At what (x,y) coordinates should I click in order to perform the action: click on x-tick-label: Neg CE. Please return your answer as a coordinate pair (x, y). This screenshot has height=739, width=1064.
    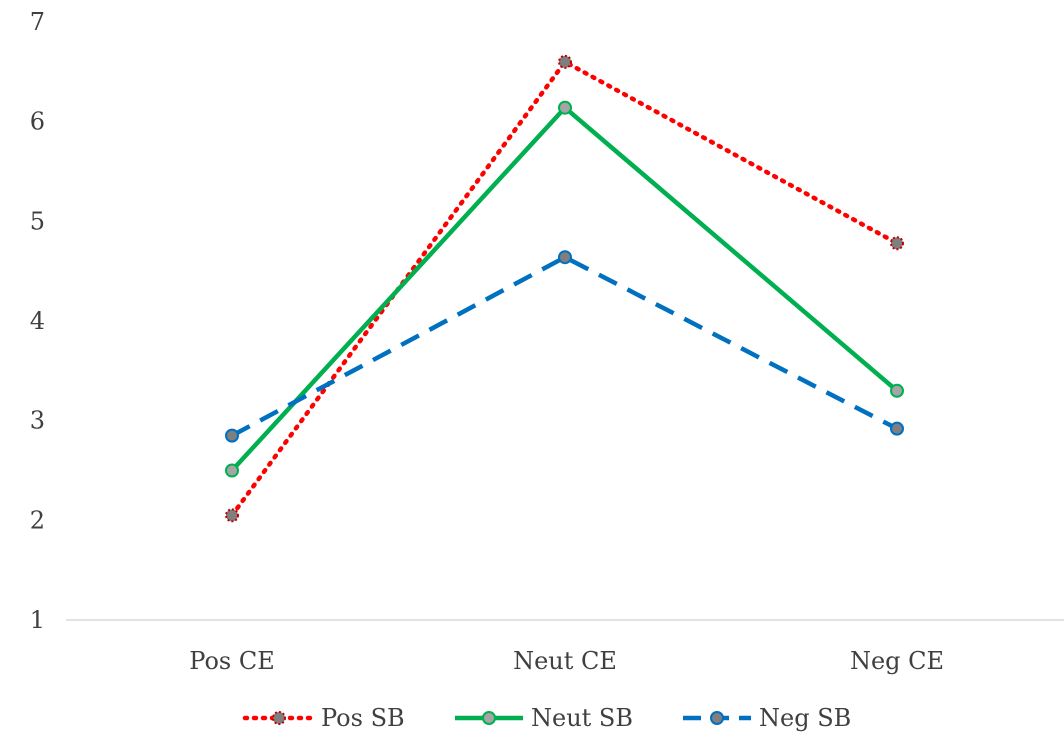
    Looking at the image, I should click on (897, 661).